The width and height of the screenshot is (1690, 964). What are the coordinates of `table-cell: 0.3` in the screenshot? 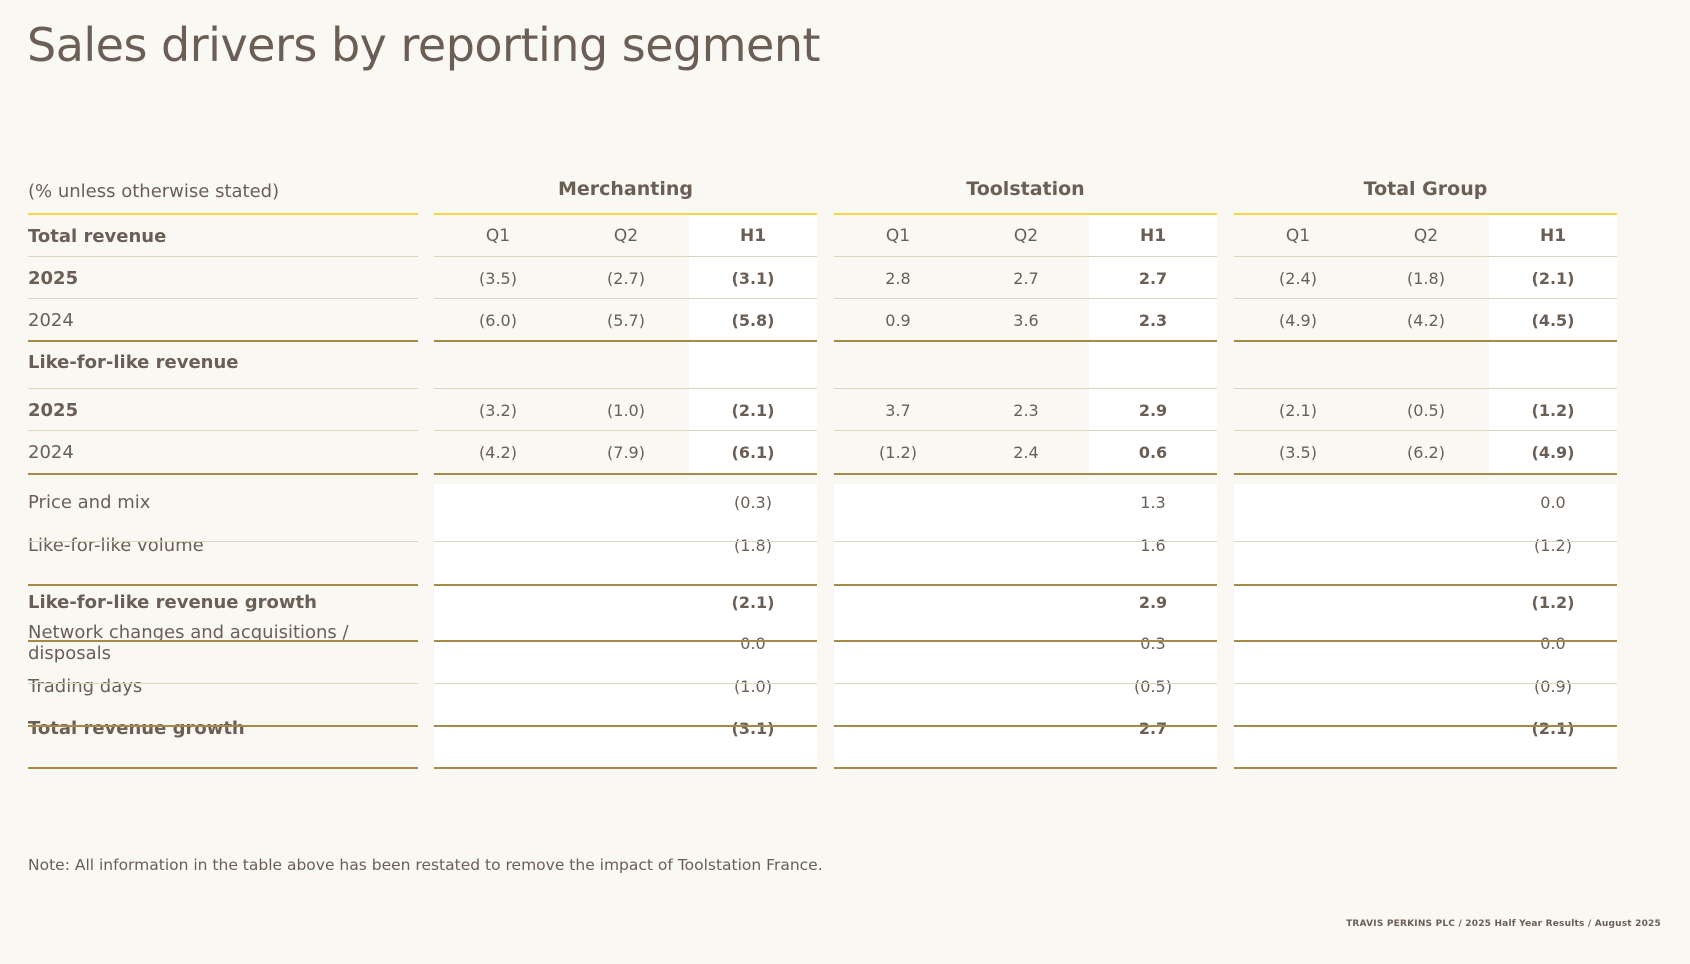 It's located at (1153, 643).